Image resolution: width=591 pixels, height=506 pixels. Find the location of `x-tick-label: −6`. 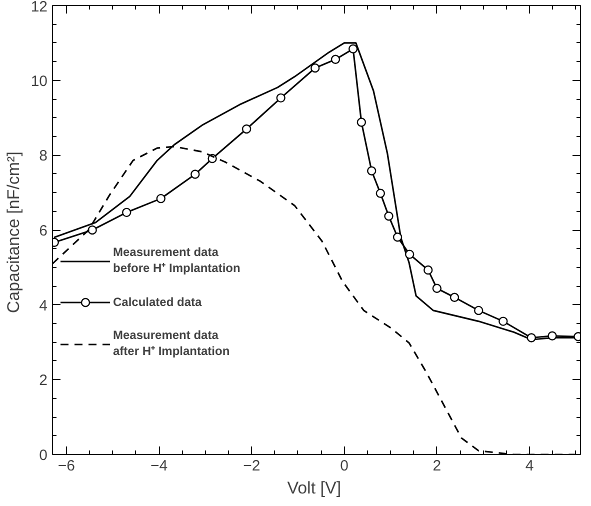

x-tick-label: −6 is located at coordinates (66, 466).